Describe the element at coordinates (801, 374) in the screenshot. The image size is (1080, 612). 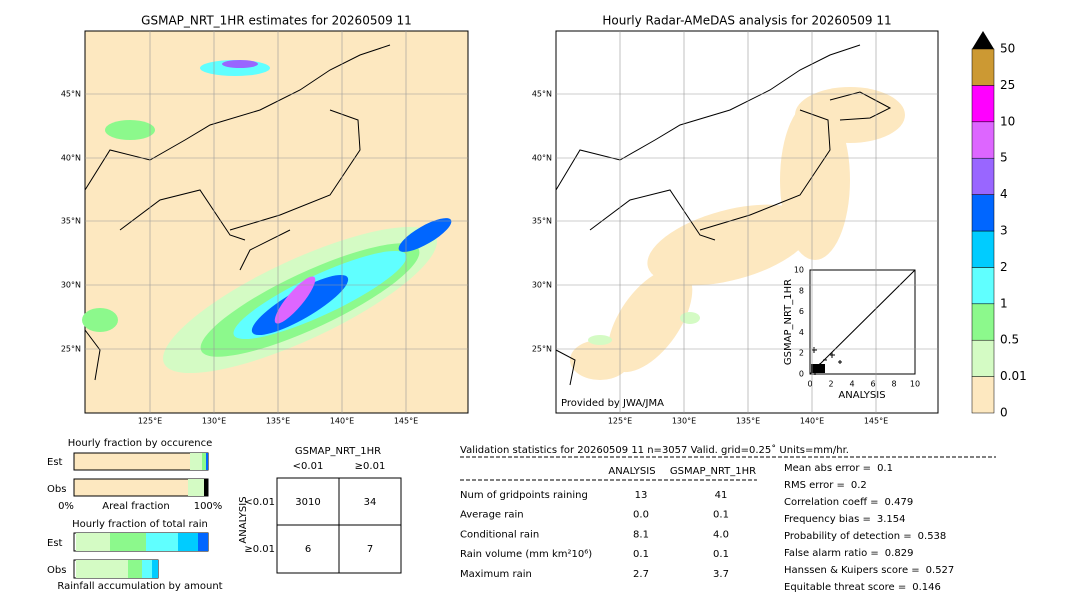
I see `y-tick-label: 0` at that location.